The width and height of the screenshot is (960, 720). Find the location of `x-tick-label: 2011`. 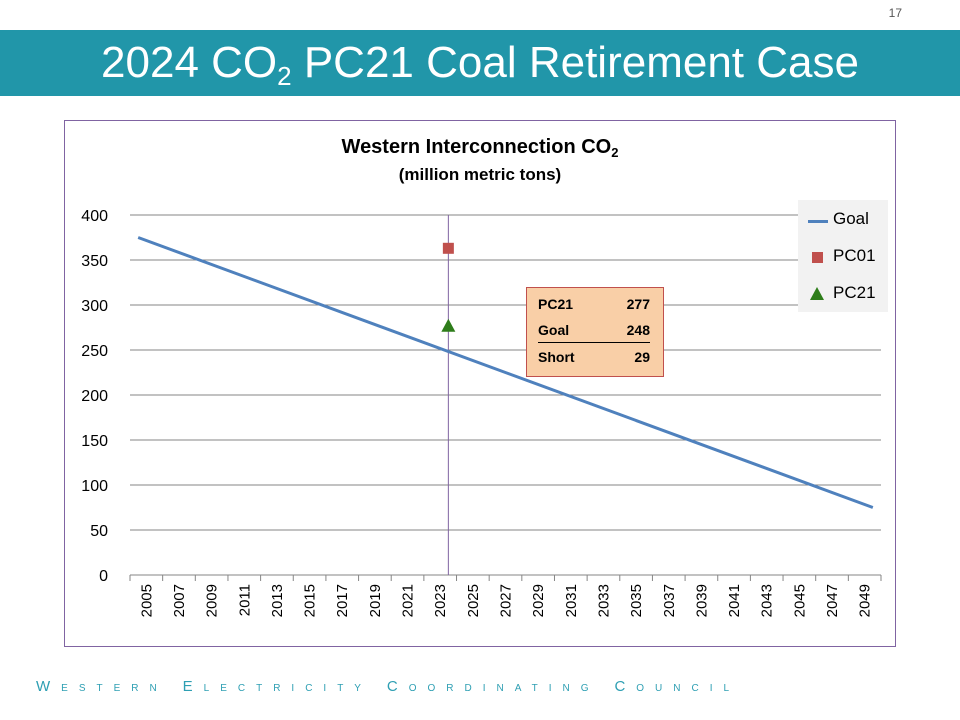

x-tick-label: 2011 is located at coordinates (244, 600).